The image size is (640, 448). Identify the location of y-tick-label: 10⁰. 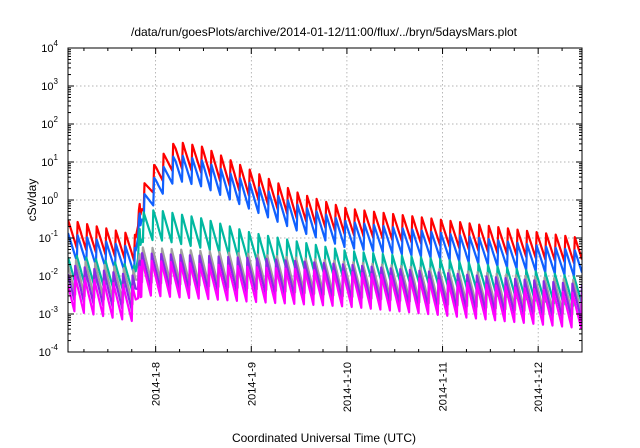
(49, 199).